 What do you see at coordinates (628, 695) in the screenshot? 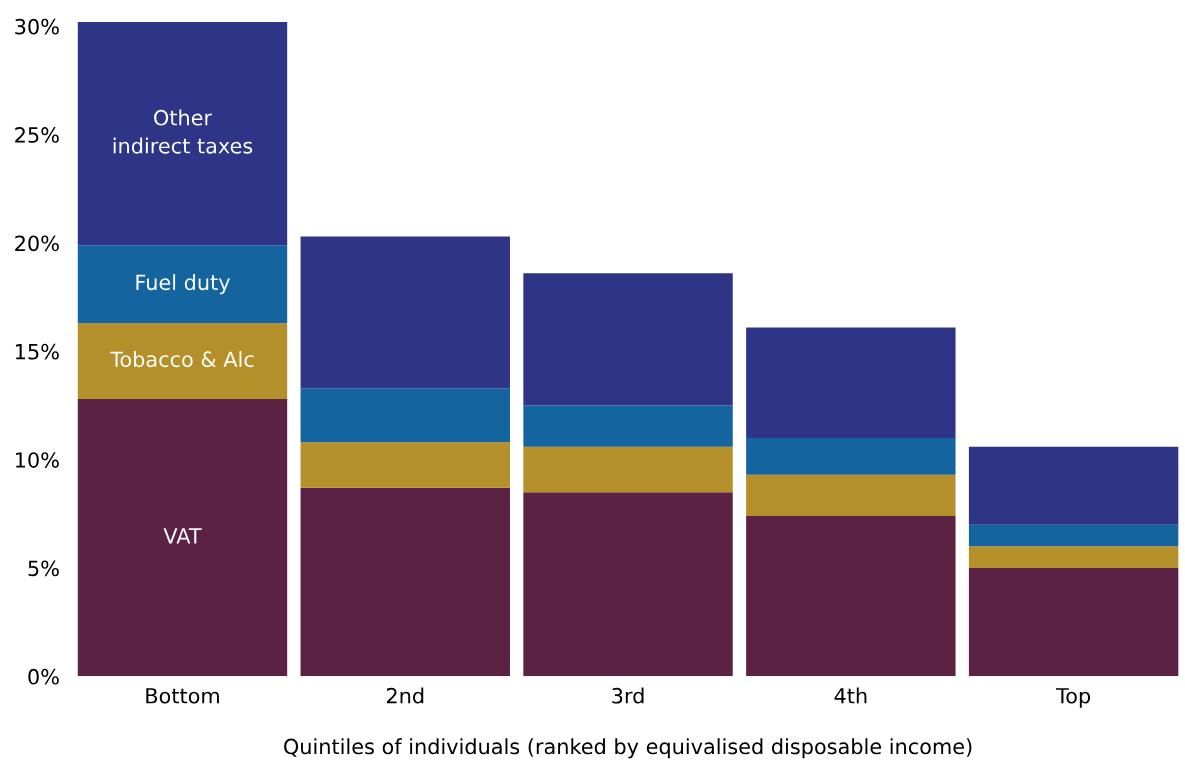
I see `x-tick-label: 3rd` at bounding box center [628, 695].